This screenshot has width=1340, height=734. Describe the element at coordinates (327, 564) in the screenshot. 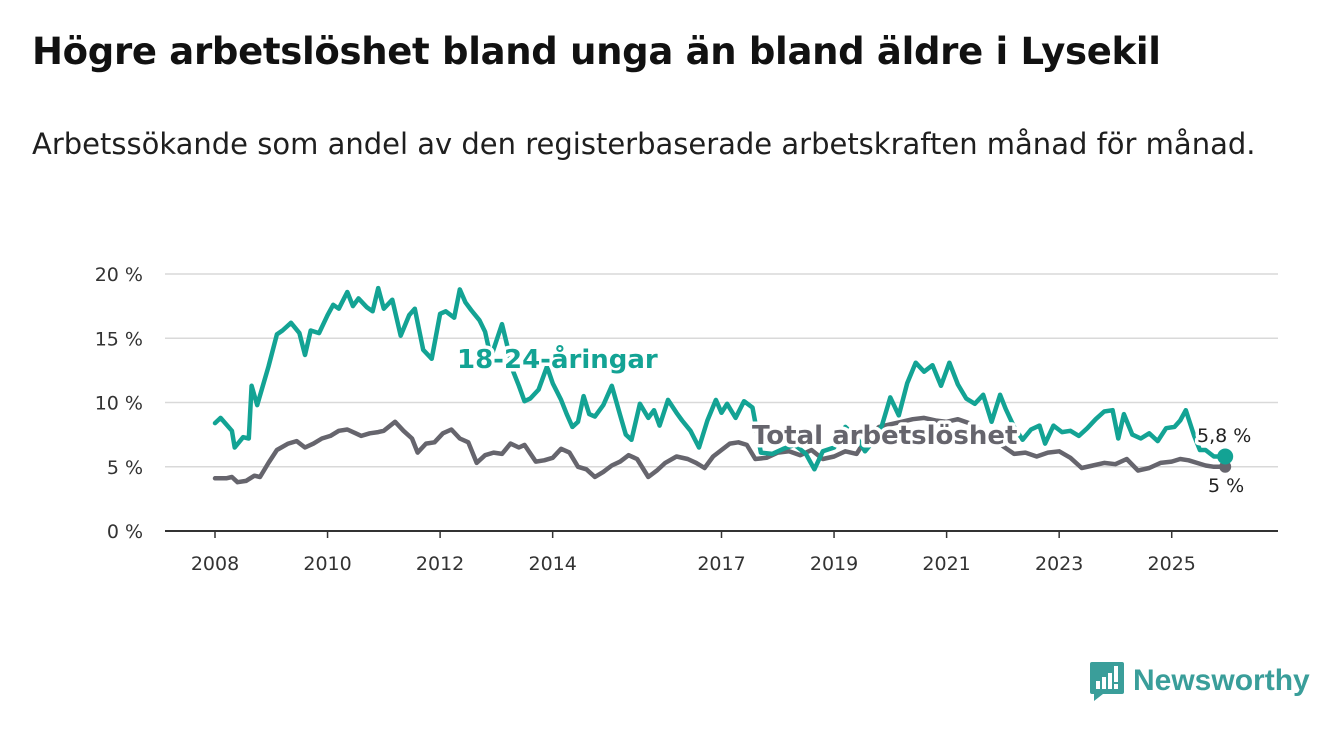

I see `x-tick-label: 2010` at that location.